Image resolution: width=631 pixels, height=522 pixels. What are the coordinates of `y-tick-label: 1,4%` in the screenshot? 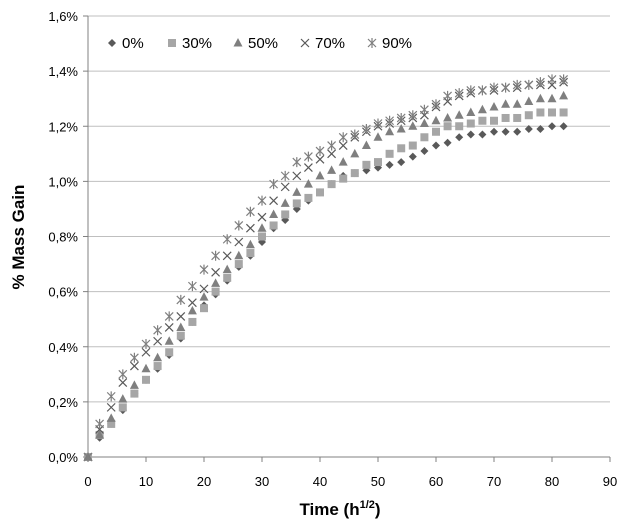 It's located at (63, 71).